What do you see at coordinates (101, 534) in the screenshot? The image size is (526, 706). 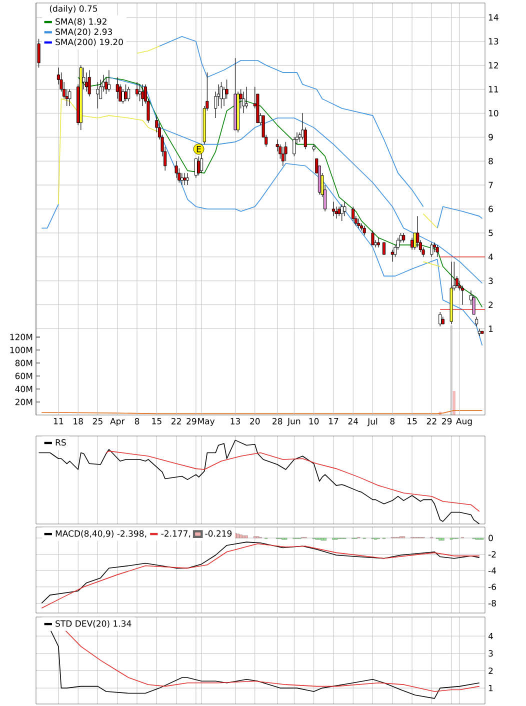 I see `legend-label: MACD(8,40,9) -2.398,` at bounding box center [101, 534].